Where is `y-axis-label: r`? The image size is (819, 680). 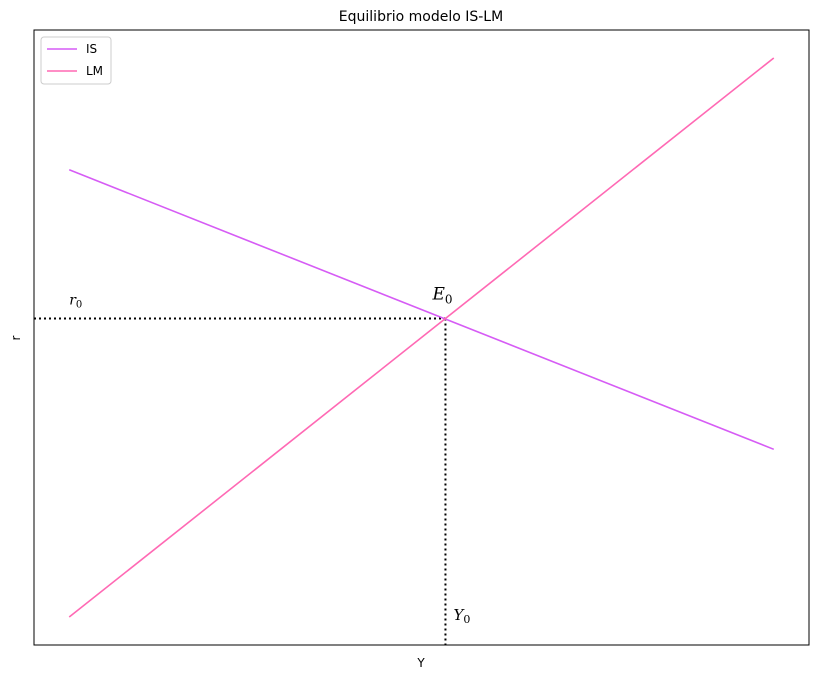 y-axis-label: r is located at coordinates (16, 337).